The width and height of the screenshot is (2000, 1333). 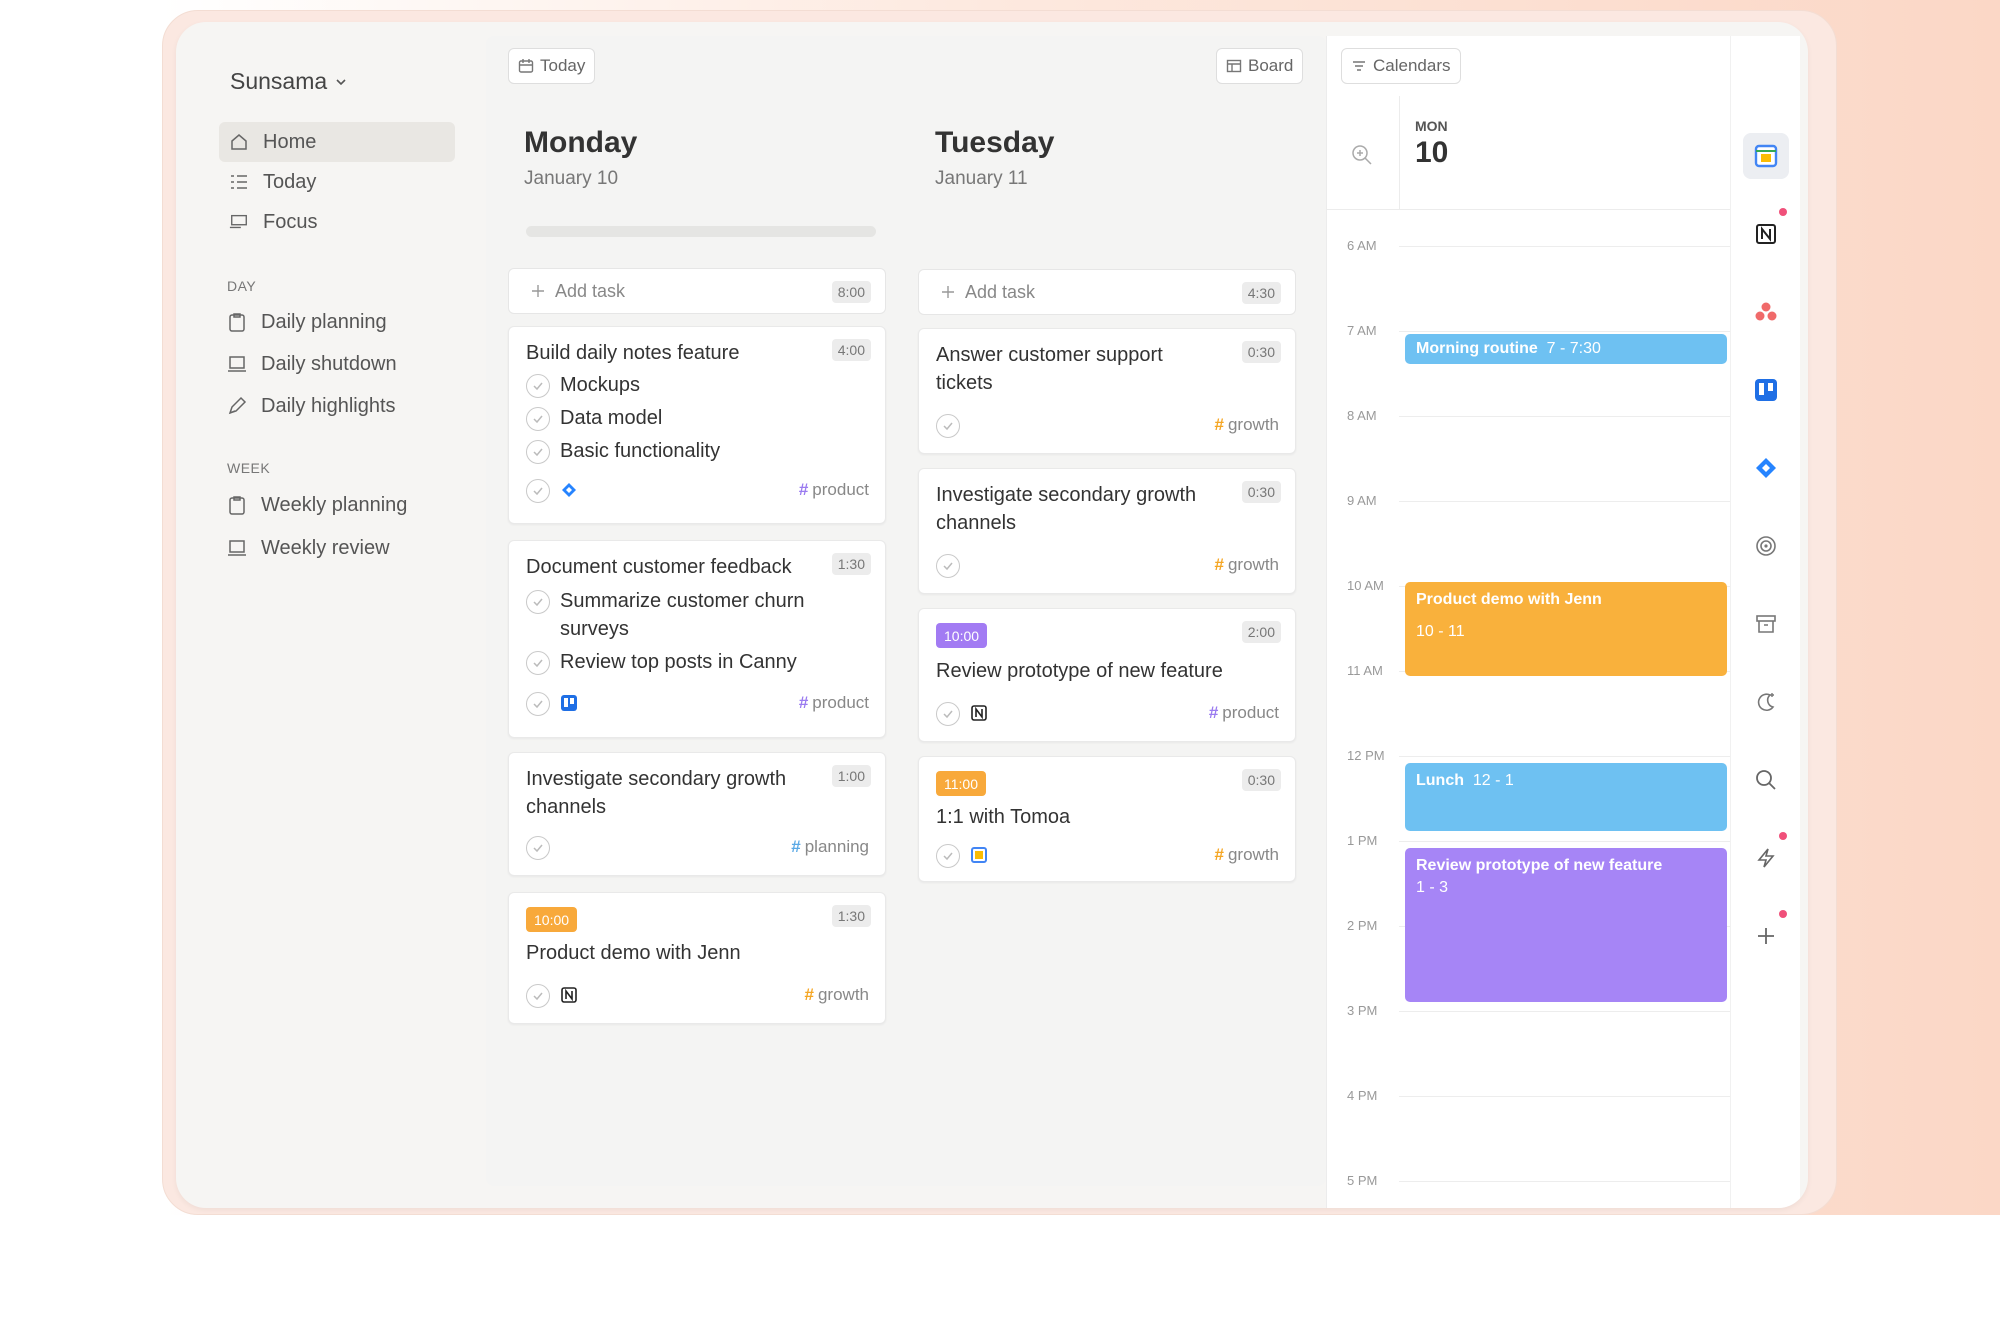 What do you see at coordinates (1509, 599) in the screenshot?
I see `event-title: Product demo with Jenn` at bounding box center [1509, 599].